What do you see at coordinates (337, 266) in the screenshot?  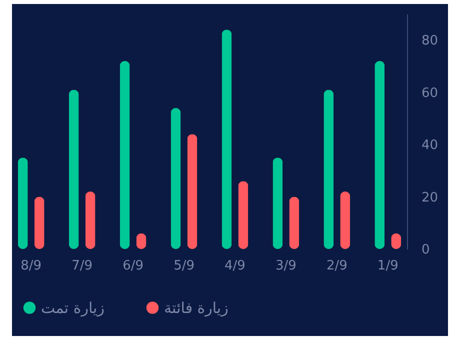 I see `x-tick-label: 2/9` at bounding box center [337, 266].